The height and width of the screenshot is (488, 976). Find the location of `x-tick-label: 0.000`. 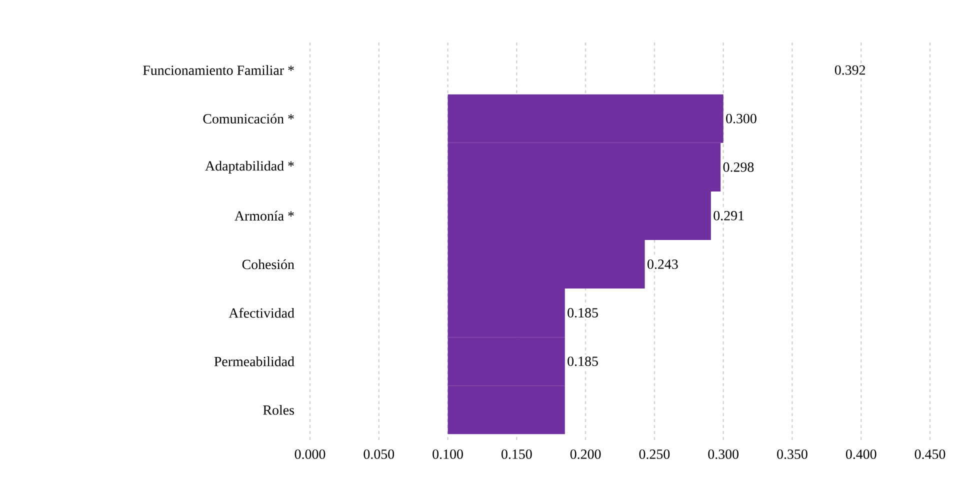

x-tick-label: 0.000 is located at coordinates (310, 454).